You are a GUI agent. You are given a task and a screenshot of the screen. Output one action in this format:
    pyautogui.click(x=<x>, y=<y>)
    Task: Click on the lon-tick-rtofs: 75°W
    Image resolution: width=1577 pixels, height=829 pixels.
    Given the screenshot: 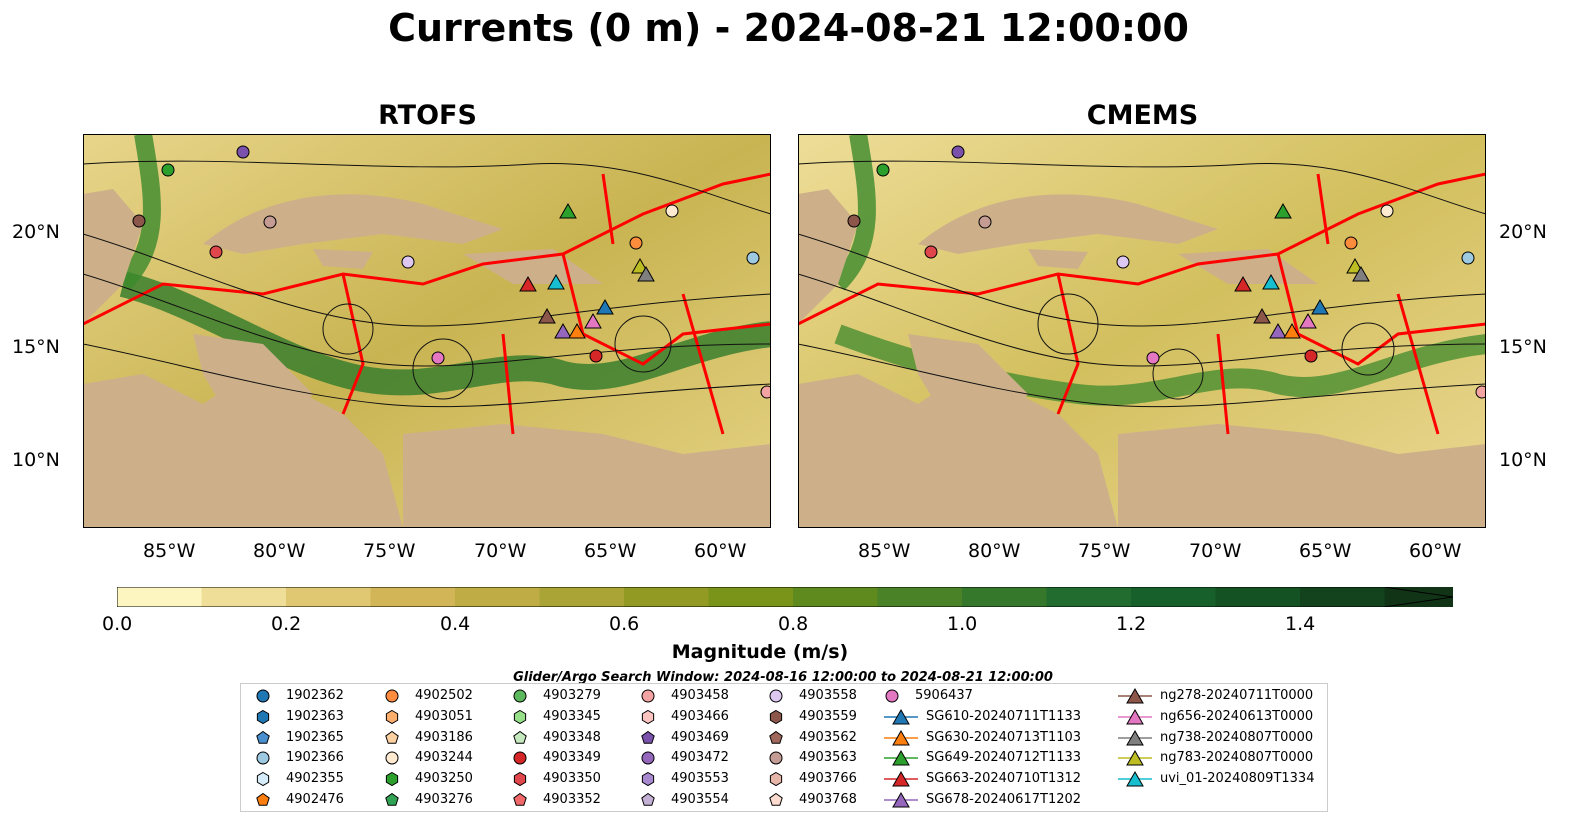 What is the action you would take?
    pyautogui.click(x=389, y=551)
    